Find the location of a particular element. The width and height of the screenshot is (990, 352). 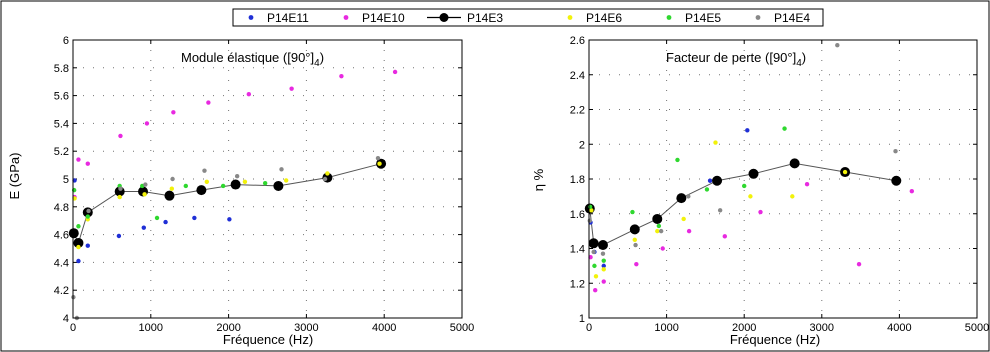

legend-label-p14e6: P14E6 is located at coordinates (604, 18).